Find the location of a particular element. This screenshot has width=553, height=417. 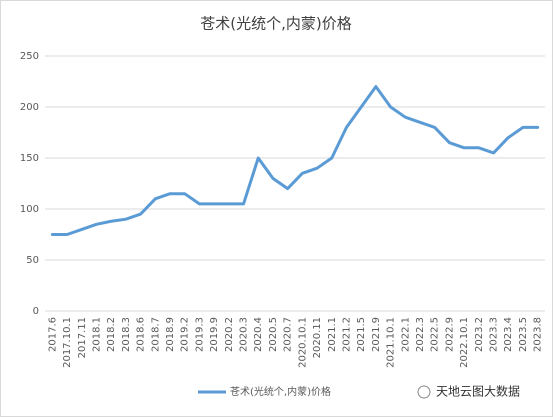

x-tick-label: 2018.1 is located at coordinates (96, 334).